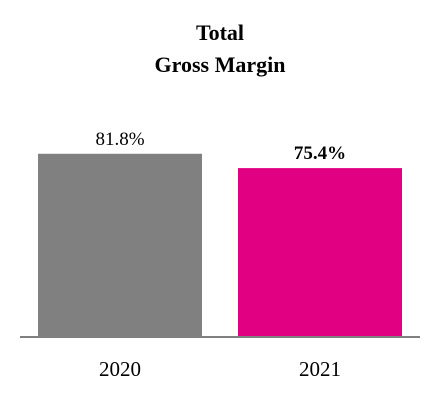 This screenshot has height=400, width=440. What do you see at coordinates (120, 369) in the screenshot?
I see `x-tick-label-2020: 2020` at bounding box center [120, 369].